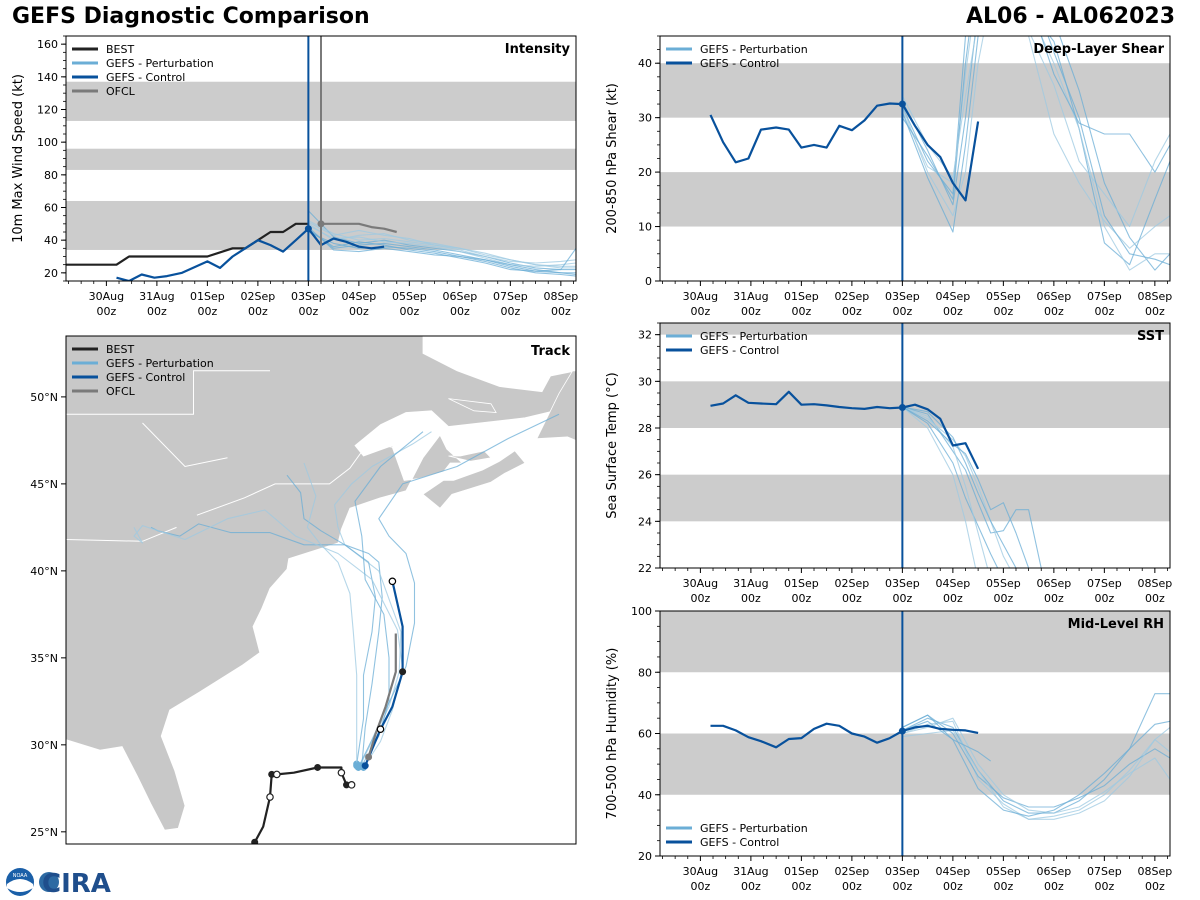  I want to click on y-tick-label: 10, so click(645, 227).